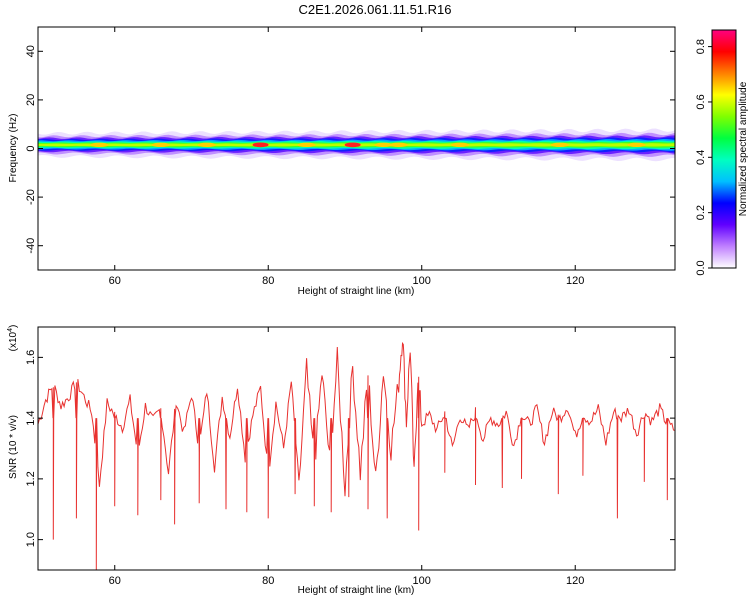 The width and height of the screenshot is (750, 600). Describe the element at coordinates (31, 51) in the screenshot. I see `y-tick-label: 40` at that location.